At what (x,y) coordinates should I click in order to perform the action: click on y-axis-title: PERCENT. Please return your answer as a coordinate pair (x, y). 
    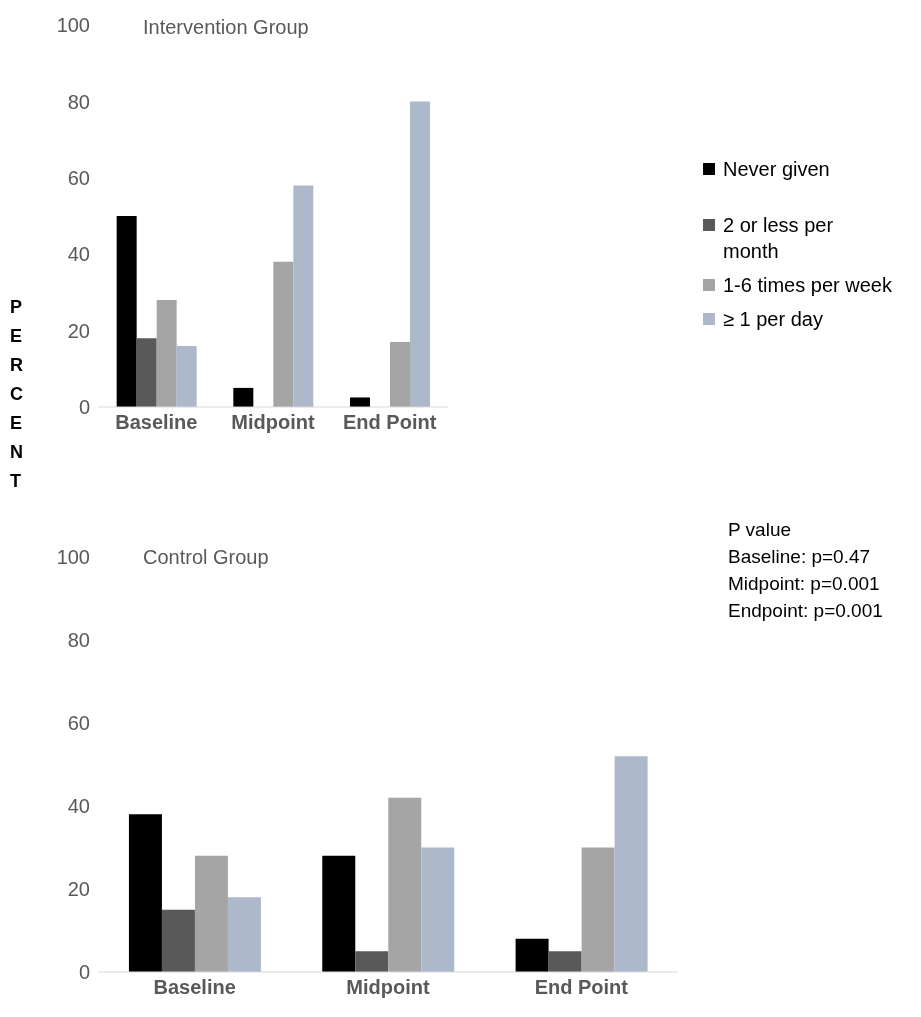
    Looking at the image, I should click on (16, 394).